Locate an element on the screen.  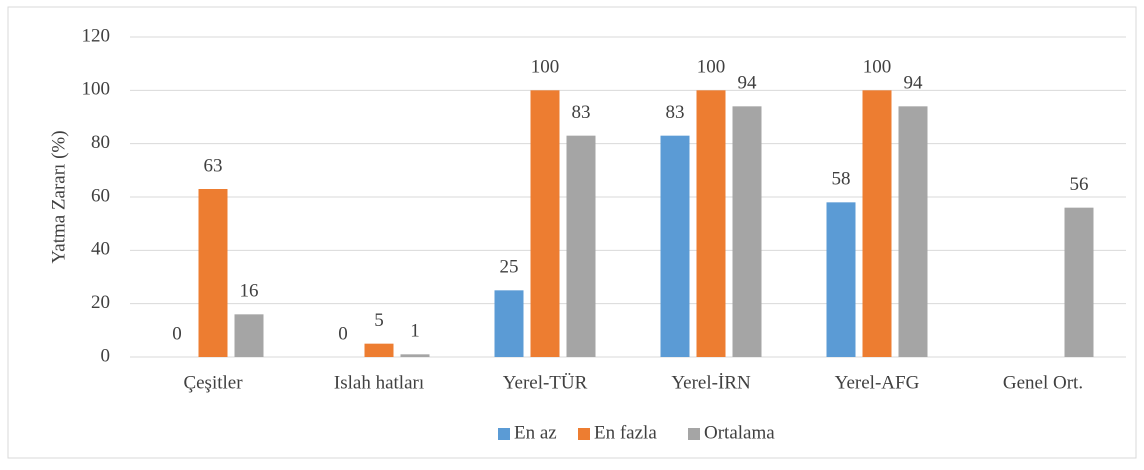
y-tick-label: 100 is located at coordinates (96, 89).